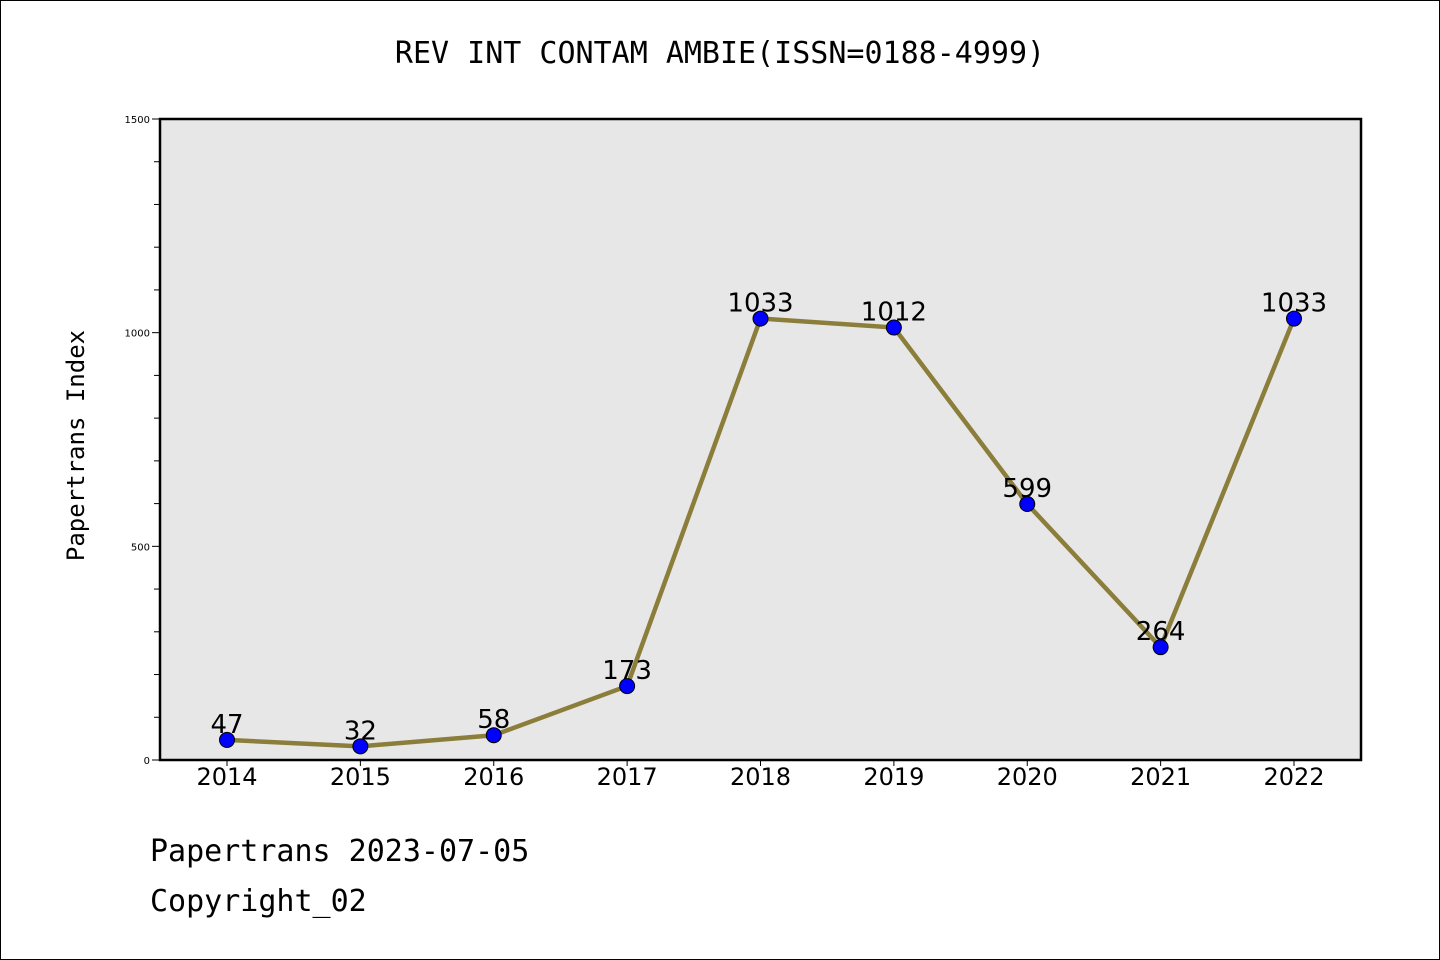 The width and height of the screenshot is (1440, 960). I want to click on x-tick-label: 2021, so click(1160, 777).